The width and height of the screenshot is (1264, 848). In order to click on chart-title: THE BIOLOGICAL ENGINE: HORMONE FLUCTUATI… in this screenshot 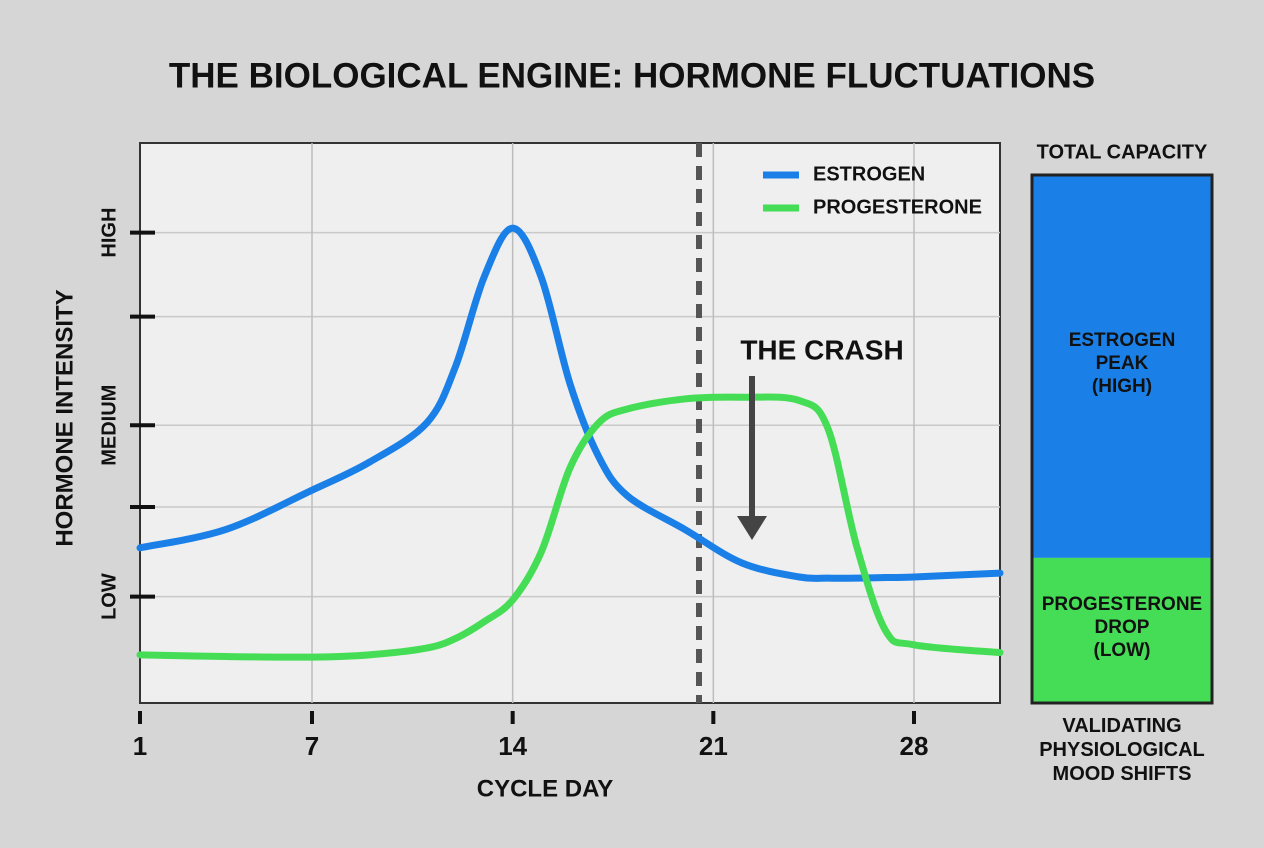, I will do `click(632, 75)`.